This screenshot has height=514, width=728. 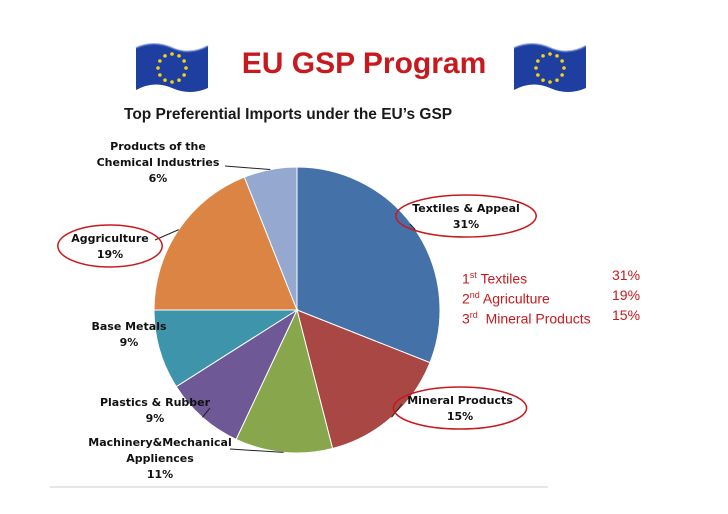 I want to click on slice-label: Aggriculture 19%, so click(x=110, y=246).